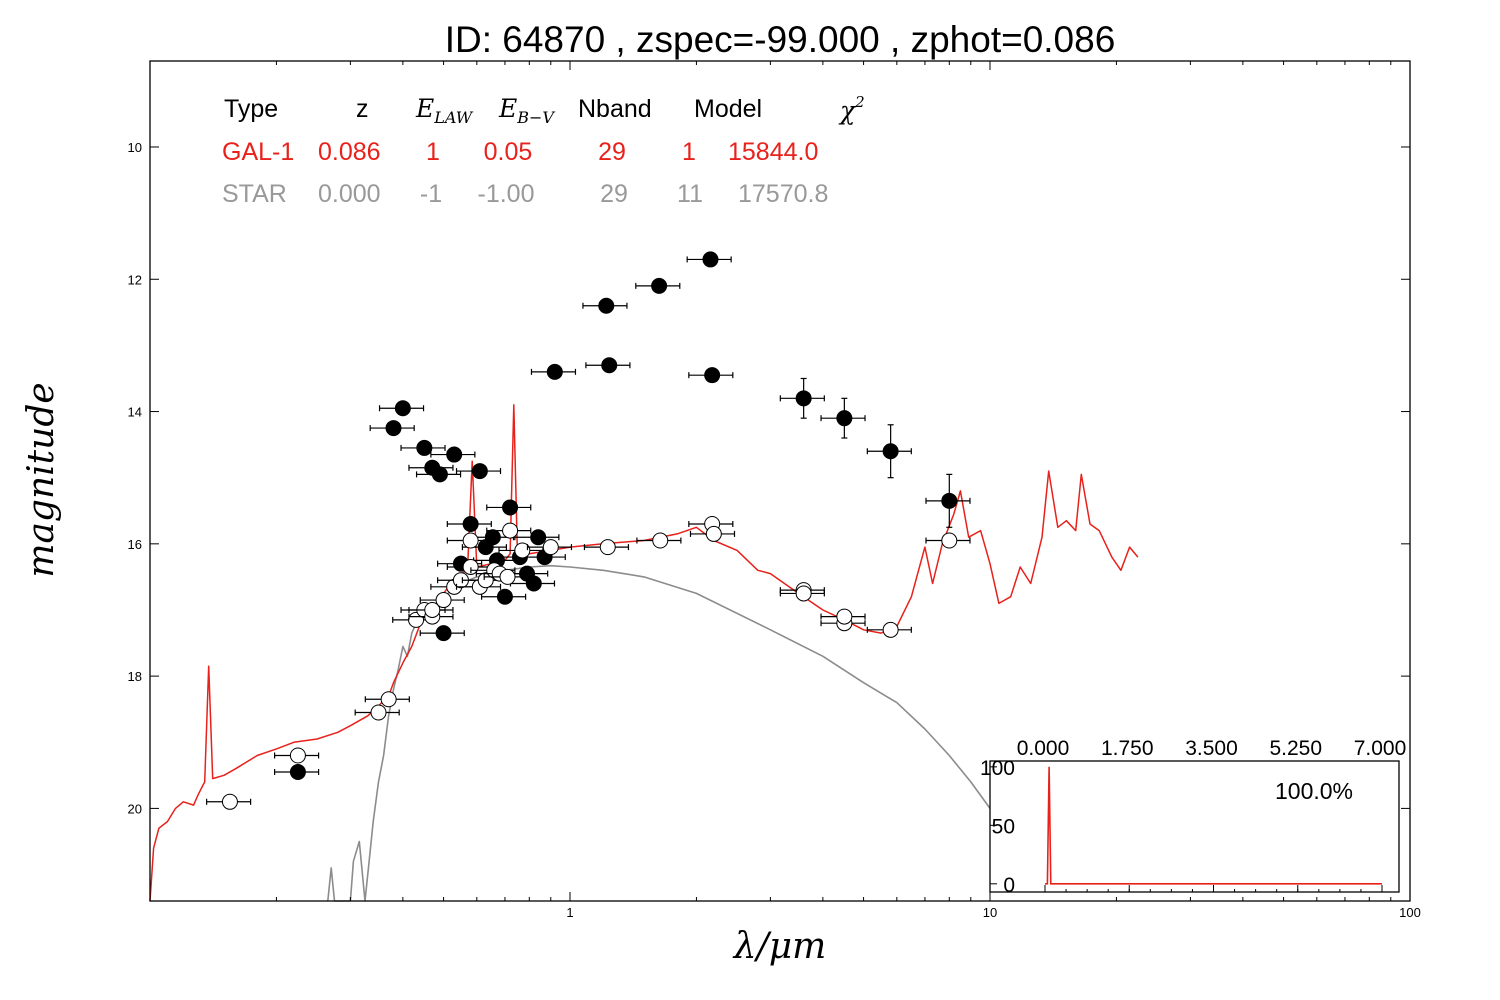 The image size is (1500, 1000). Describe the element at coordinates (362, 109) in the screenshot. I see `table-header-z: z` at that location.